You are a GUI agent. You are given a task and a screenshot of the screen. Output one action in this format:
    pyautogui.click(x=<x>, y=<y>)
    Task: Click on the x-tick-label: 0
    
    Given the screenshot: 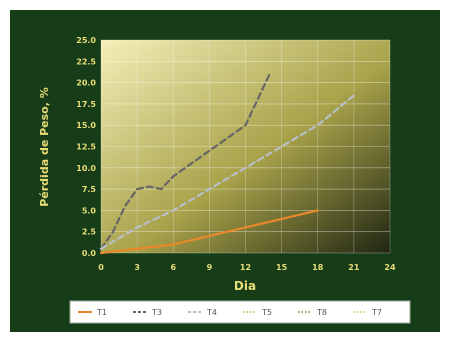 What is the action you would take?
    pyautogui.click(x=101, y=267)
    